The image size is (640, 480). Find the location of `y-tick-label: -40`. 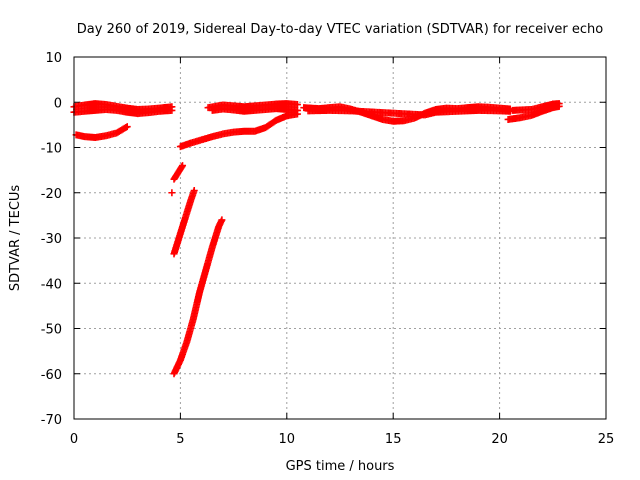

y-tick-label: -40 is located at coordinates (51, 284).